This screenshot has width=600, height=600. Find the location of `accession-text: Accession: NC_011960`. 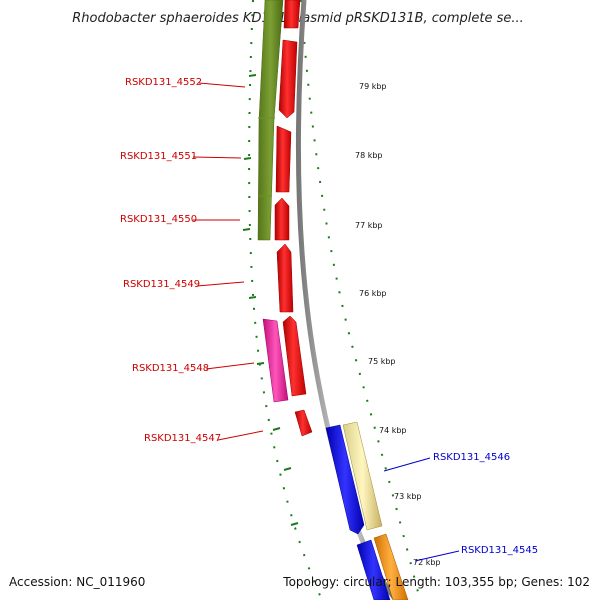

accession-text: Accession: NC_011960 is located at coordinates (77, 582).